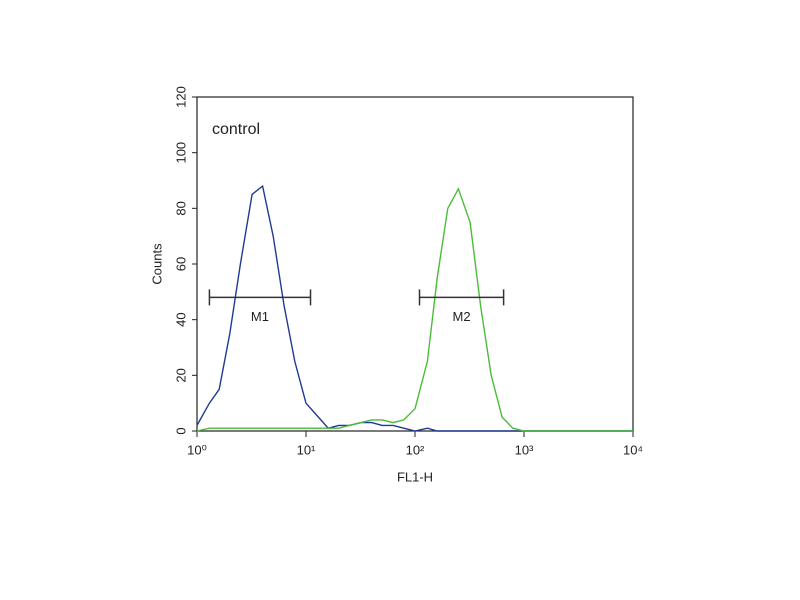 This screenshot has height=600, width=800. Describe the element at coordinates (180, 319) in the screenshot. I see `y-tick-label: 40` at that location.